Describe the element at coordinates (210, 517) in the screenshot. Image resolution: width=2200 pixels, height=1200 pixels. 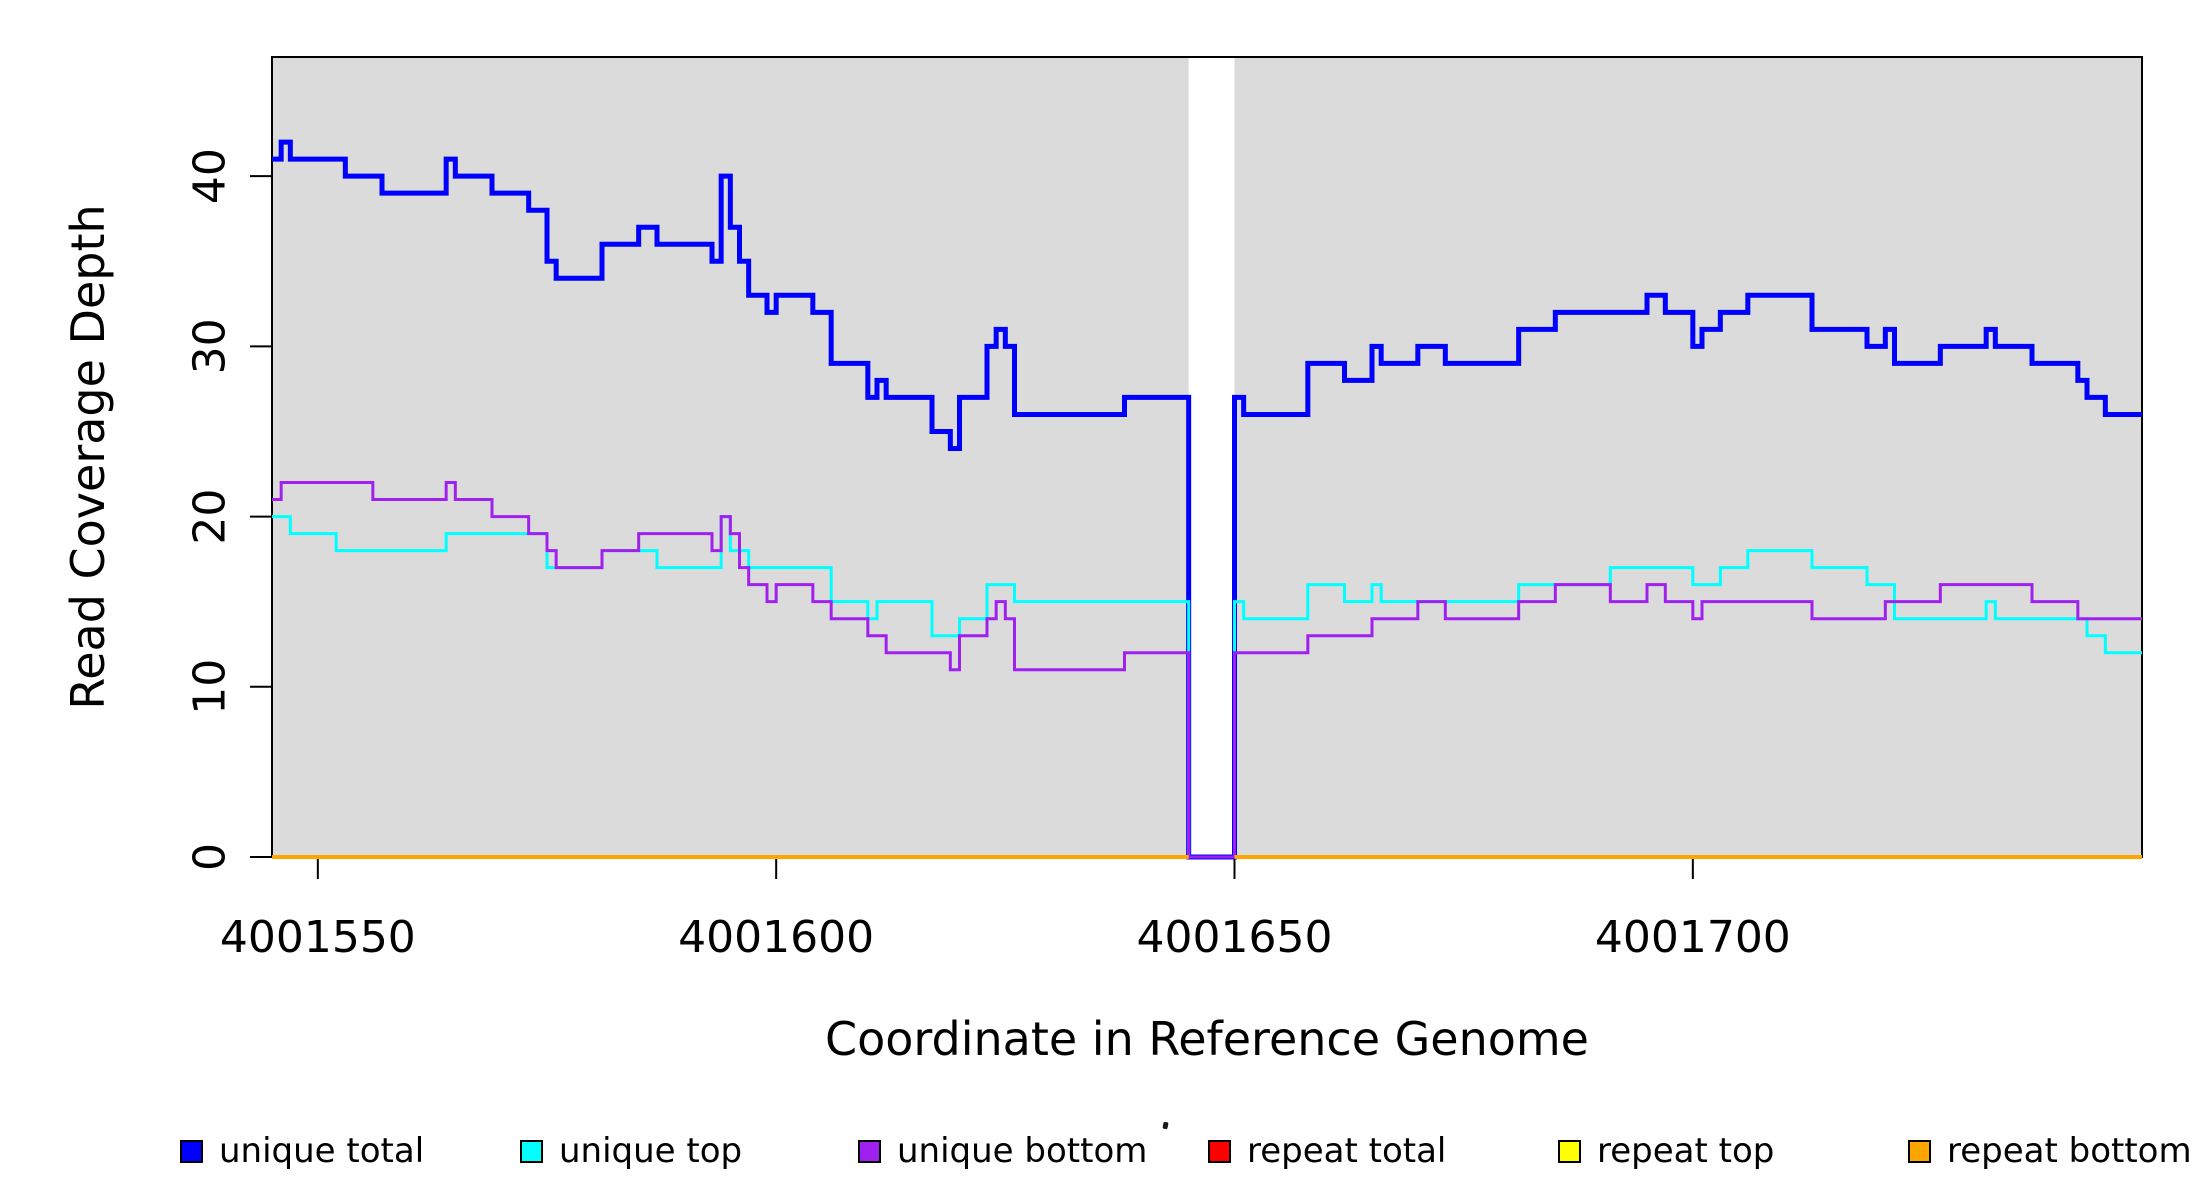
I see `y-tick-label: 20` at that location.